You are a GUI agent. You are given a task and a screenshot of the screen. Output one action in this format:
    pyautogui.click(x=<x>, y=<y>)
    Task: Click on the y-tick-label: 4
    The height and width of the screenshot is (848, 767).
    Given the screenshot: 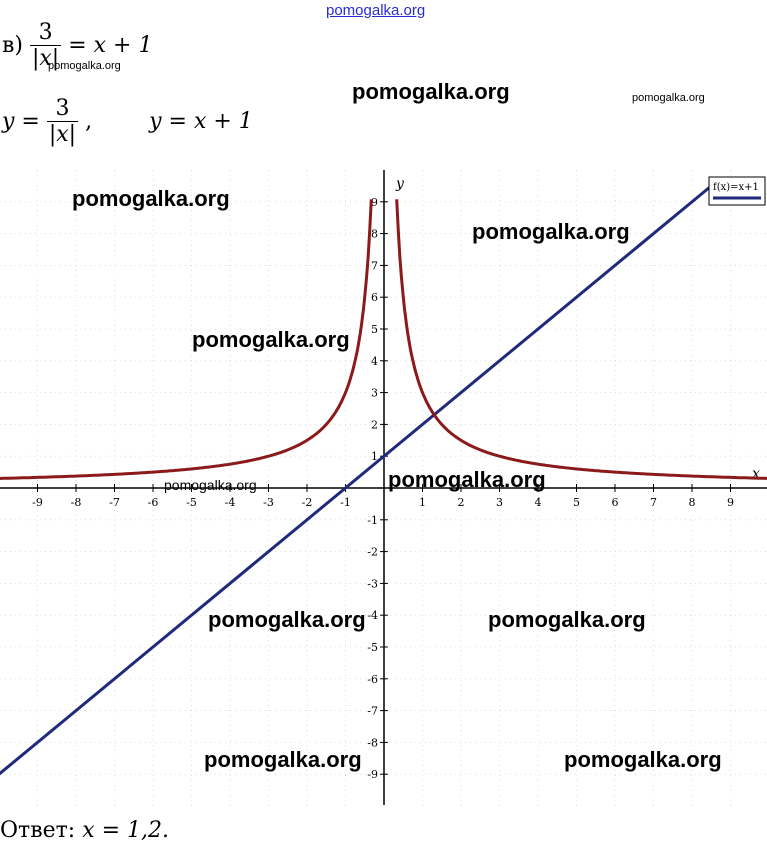 What is the action you would take?
    pyautogui.click(x=374, y=361)
    